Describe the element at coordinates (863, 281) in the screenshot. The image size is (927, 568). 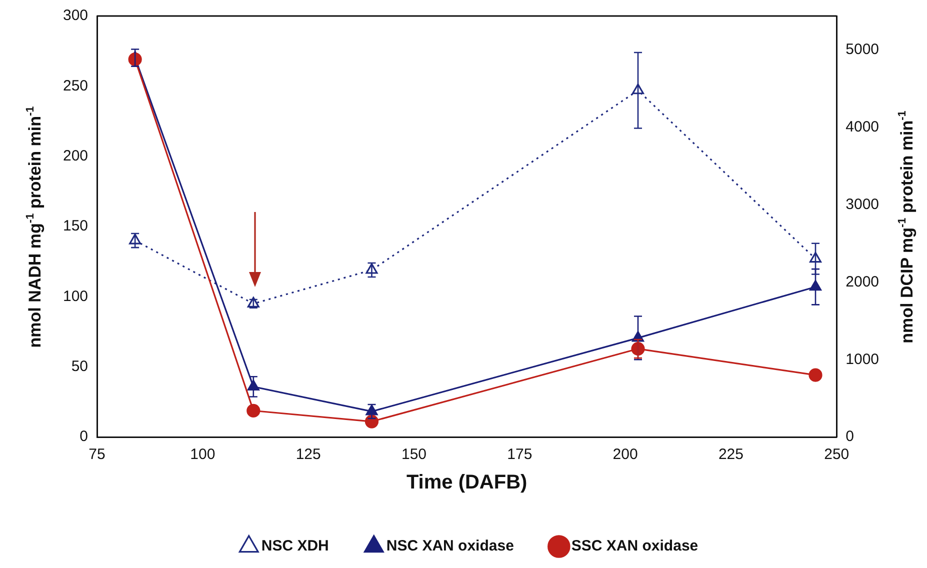
I see `y2-tick-label: 2000` at that location.